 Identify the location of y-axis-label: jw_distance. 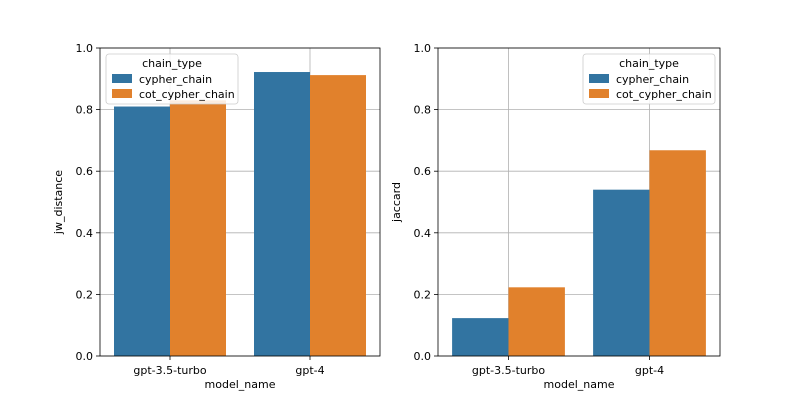
(58, 202).